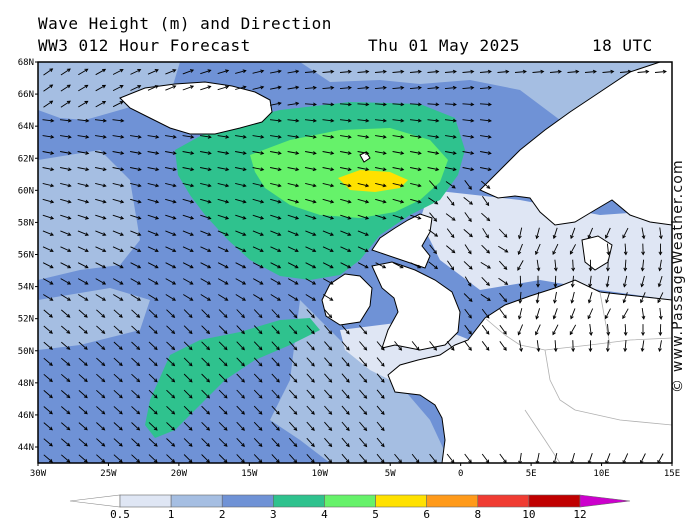 Image resolution: width=700 pixels, height=525 pixels. Describe the element at coordinates (94, 319) in the screenshot. I see `sea-2m-band` at that location.